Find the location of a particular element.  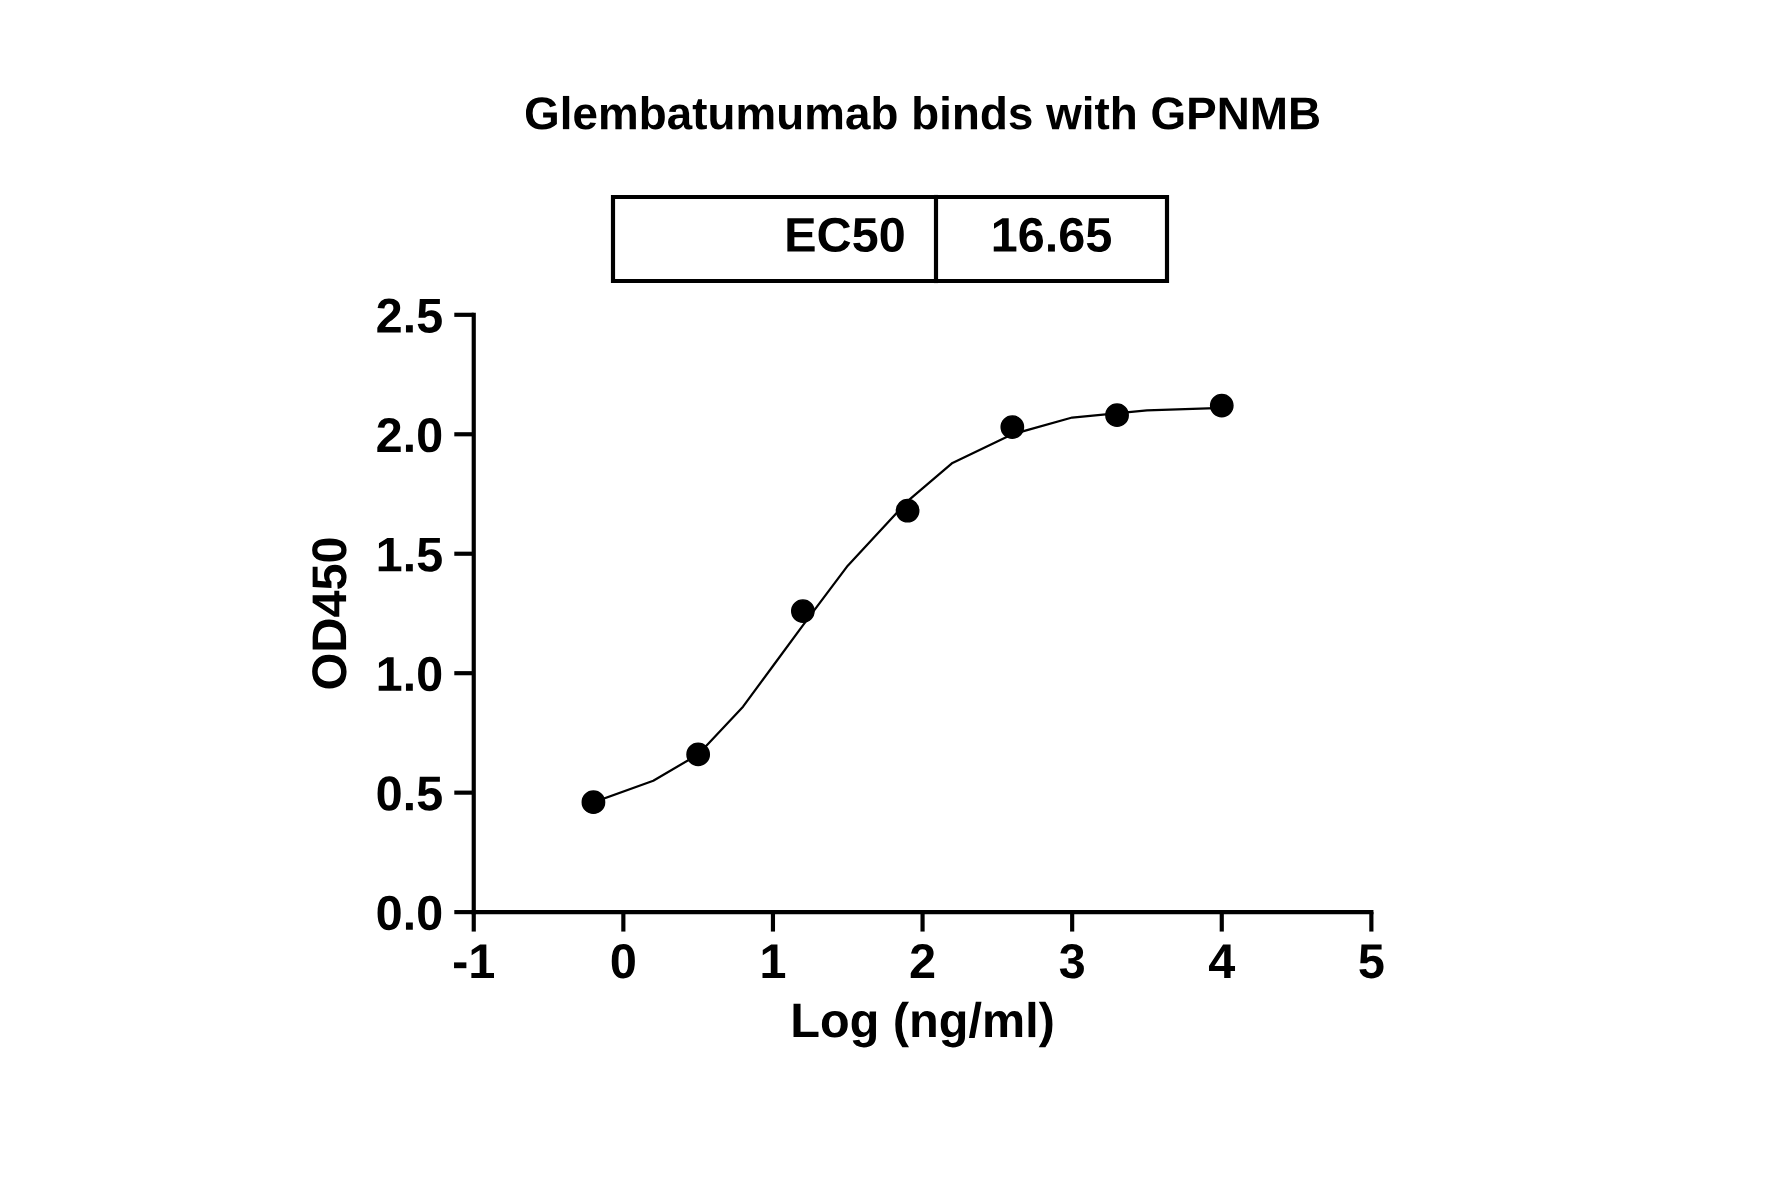

x-tick-label: 0 is located at coordinates (623, 961).